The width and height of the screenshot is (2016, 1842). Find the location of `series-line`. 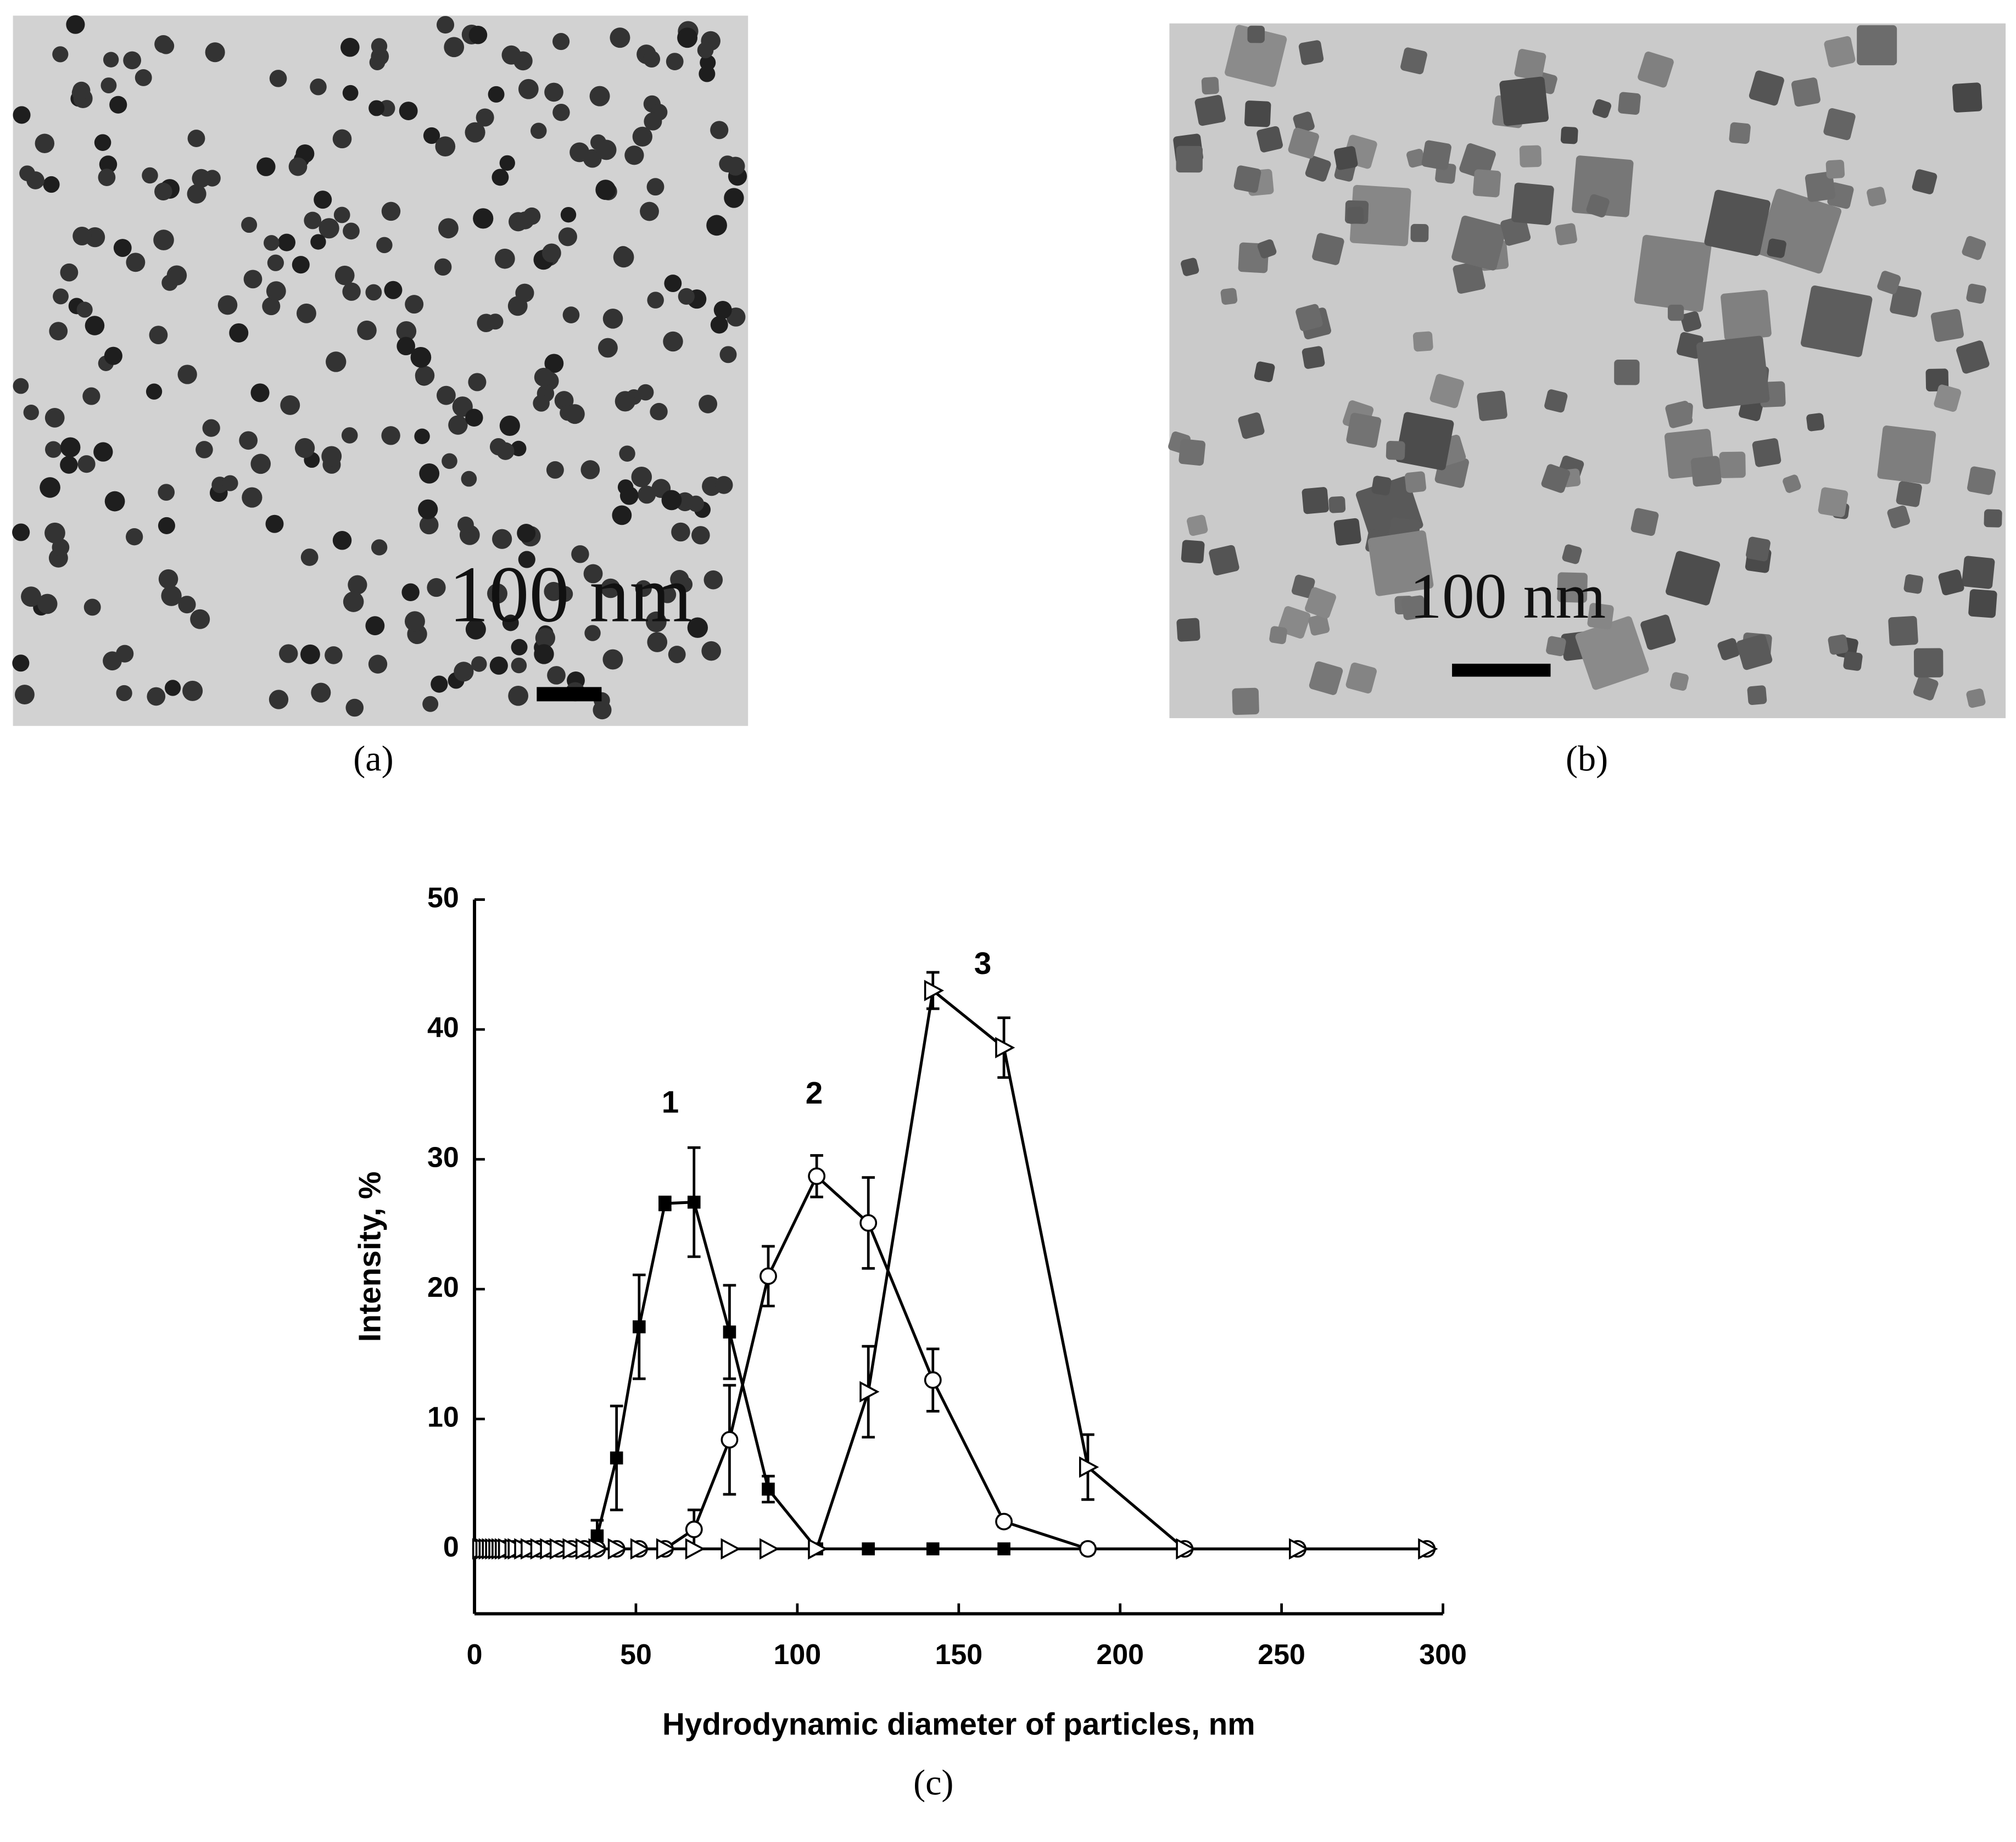

series-line is located at coordinates (954, 1362).